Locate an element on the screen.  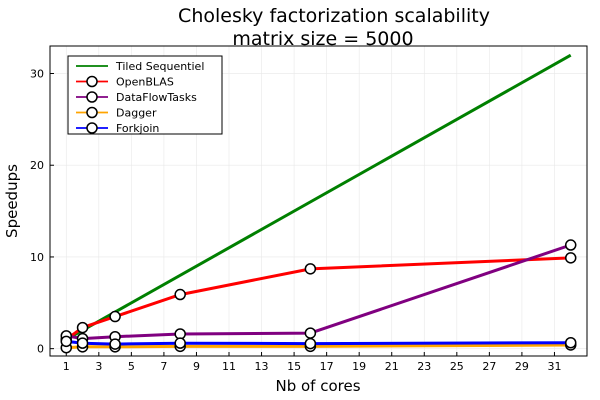
x-axis-ticks: 1 3 5 7 9 11 13 15 17 19 21 23 25 27 29 31 is located at coordinates (312, 362).